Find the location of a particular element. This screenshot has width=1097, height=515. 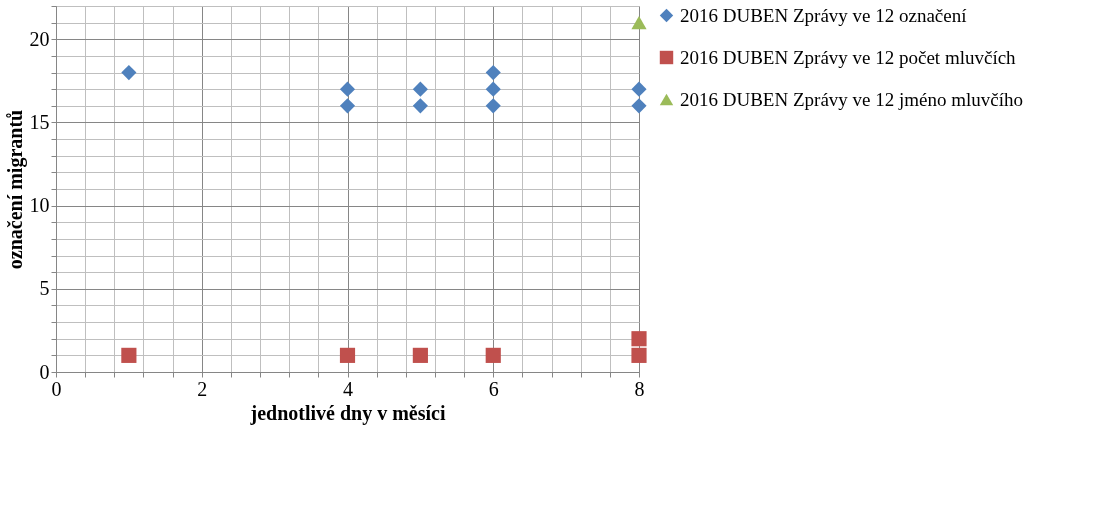

y-axis-title: označení migrantů is located at coordinates (15, 189).